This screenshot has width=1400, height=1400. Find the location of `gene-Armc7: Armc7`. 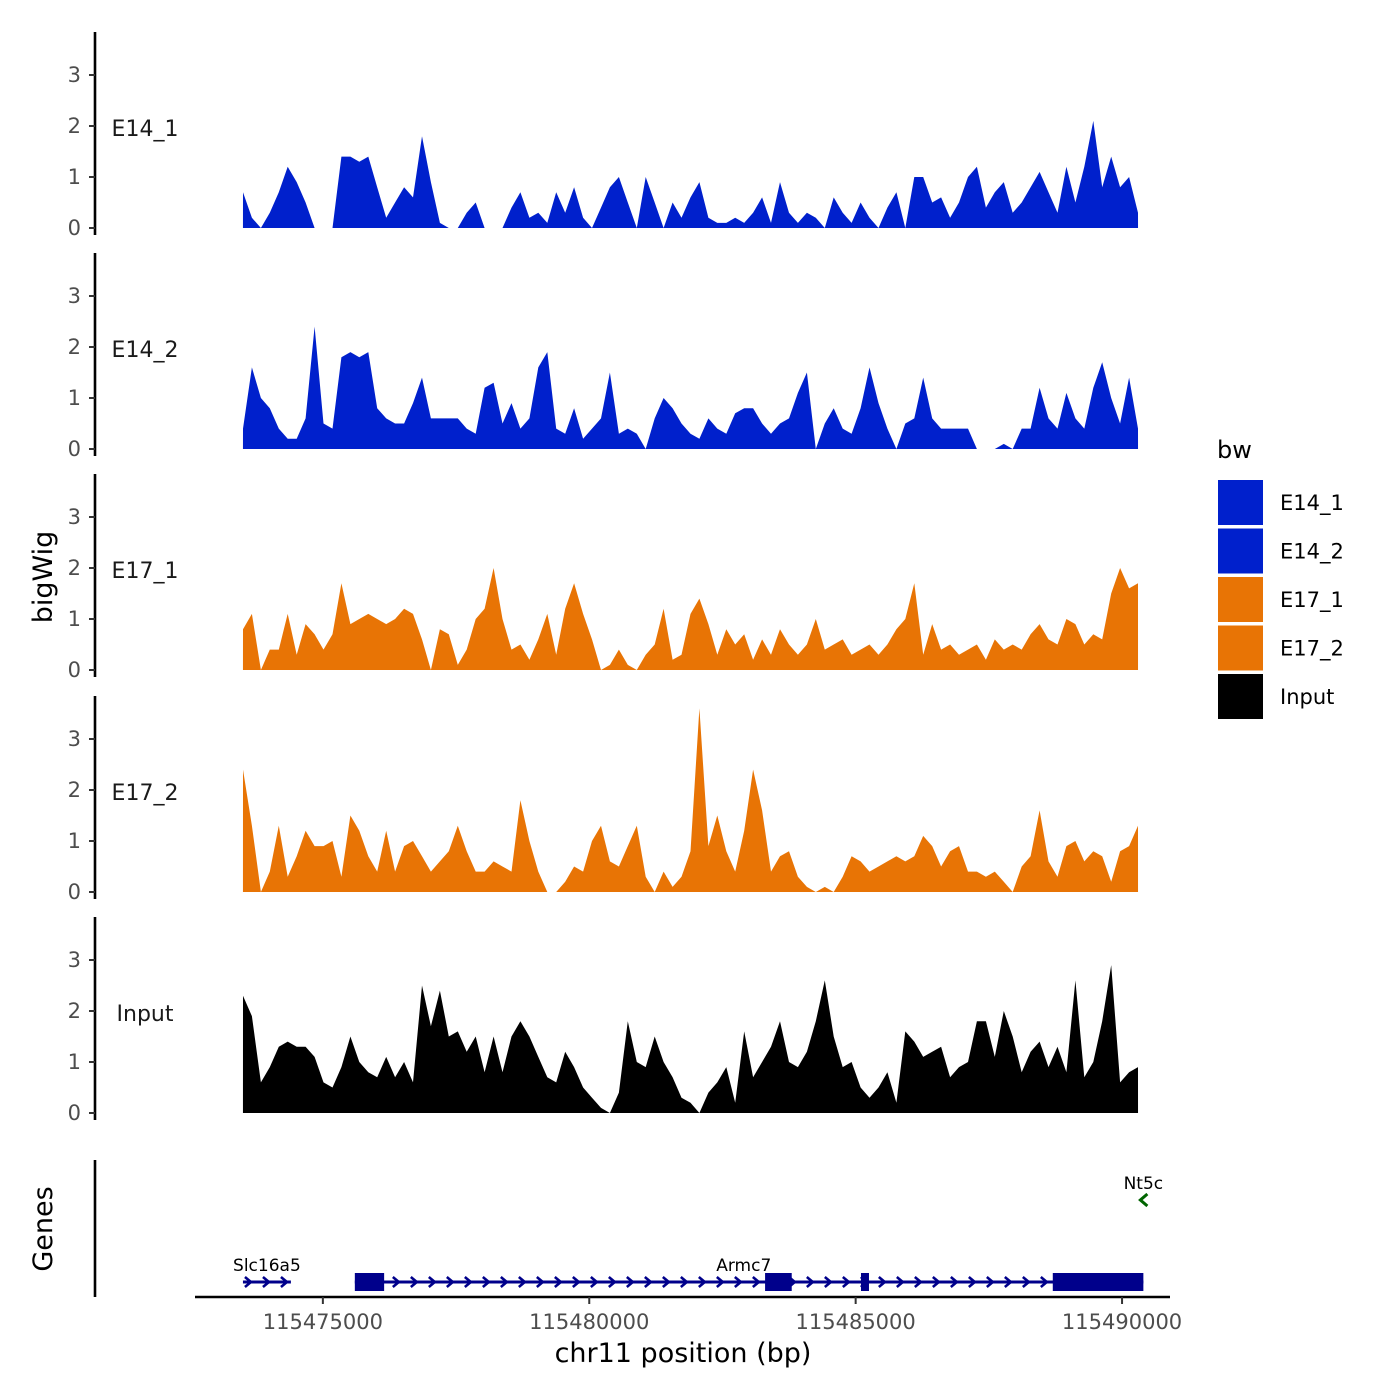

gene-Armc7: Armc7 is located at coordinates (749, 1273).